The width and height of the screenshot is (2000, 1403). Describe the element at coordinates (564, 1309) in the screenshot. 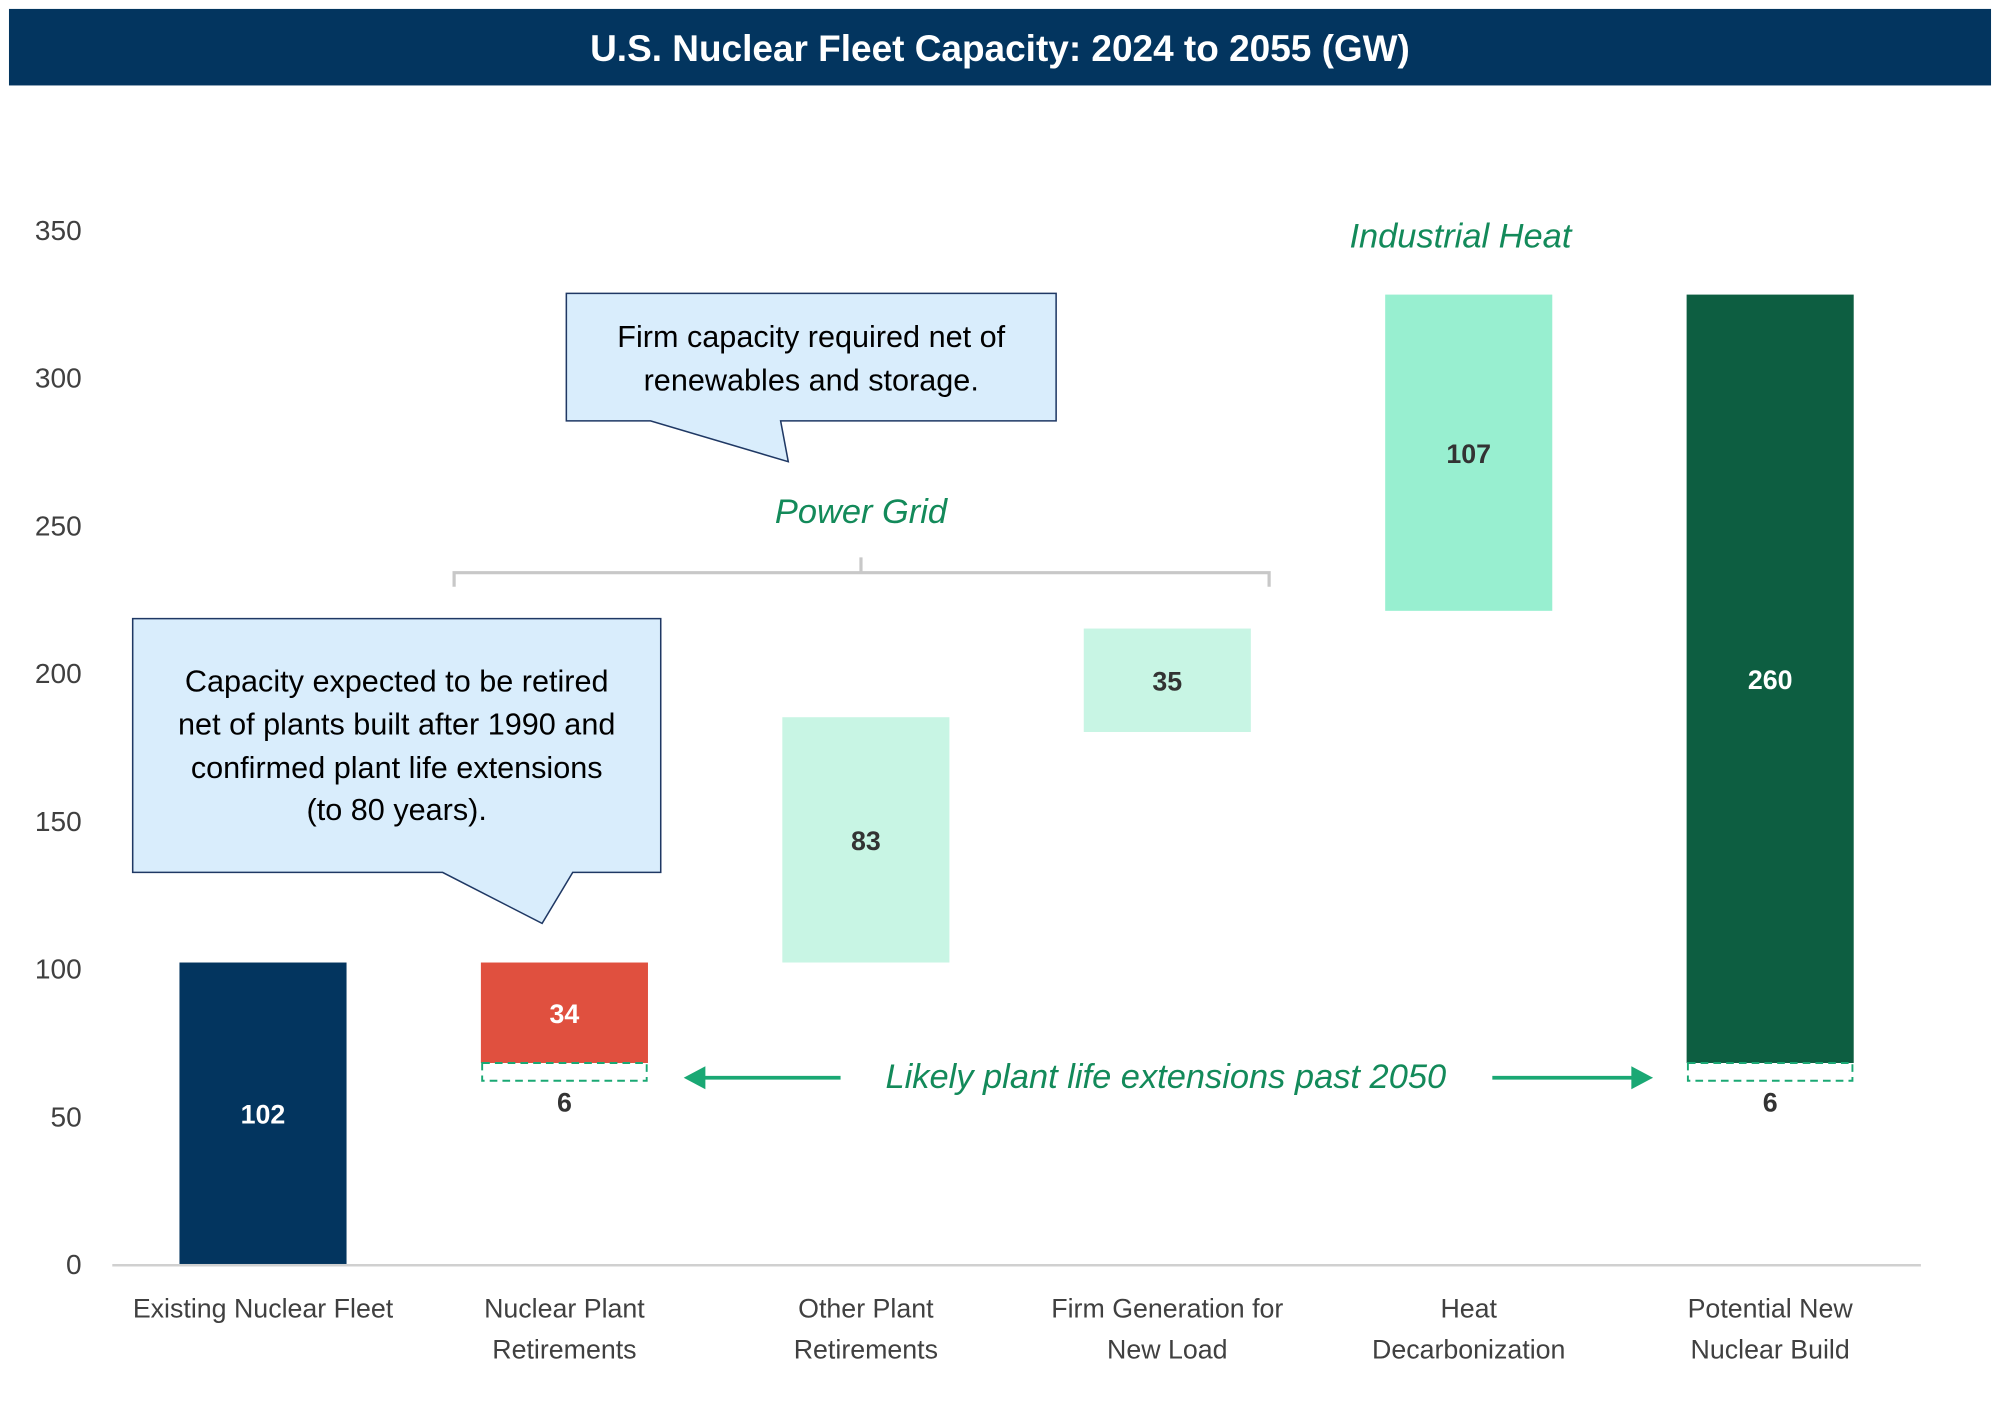

I see `x-category-label: Nuclear Plant` at that location.